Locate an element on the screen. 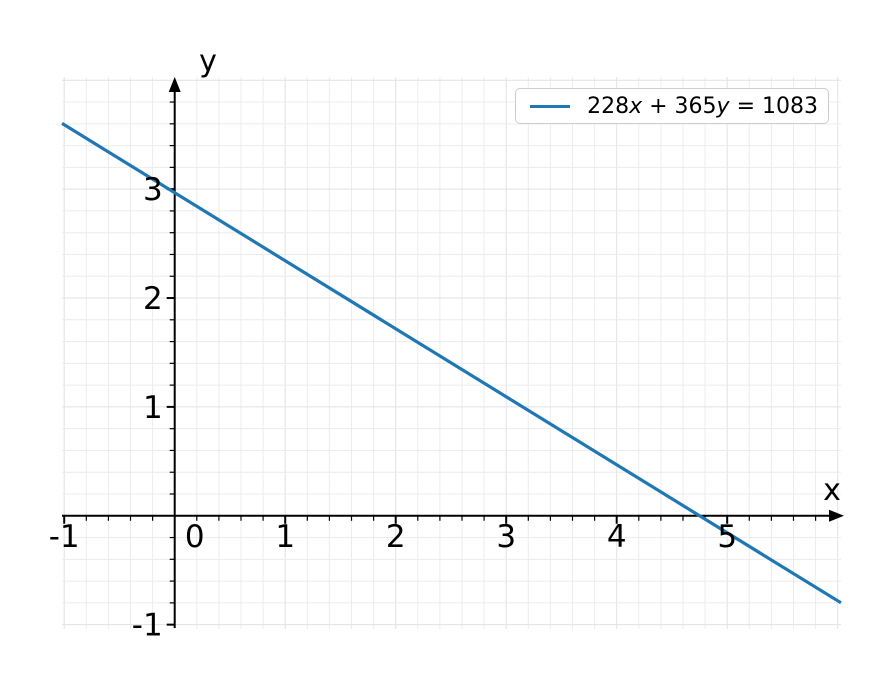 The image size is (888, 695). x-axis-arrow-icon is located at coordinates (836, 515).